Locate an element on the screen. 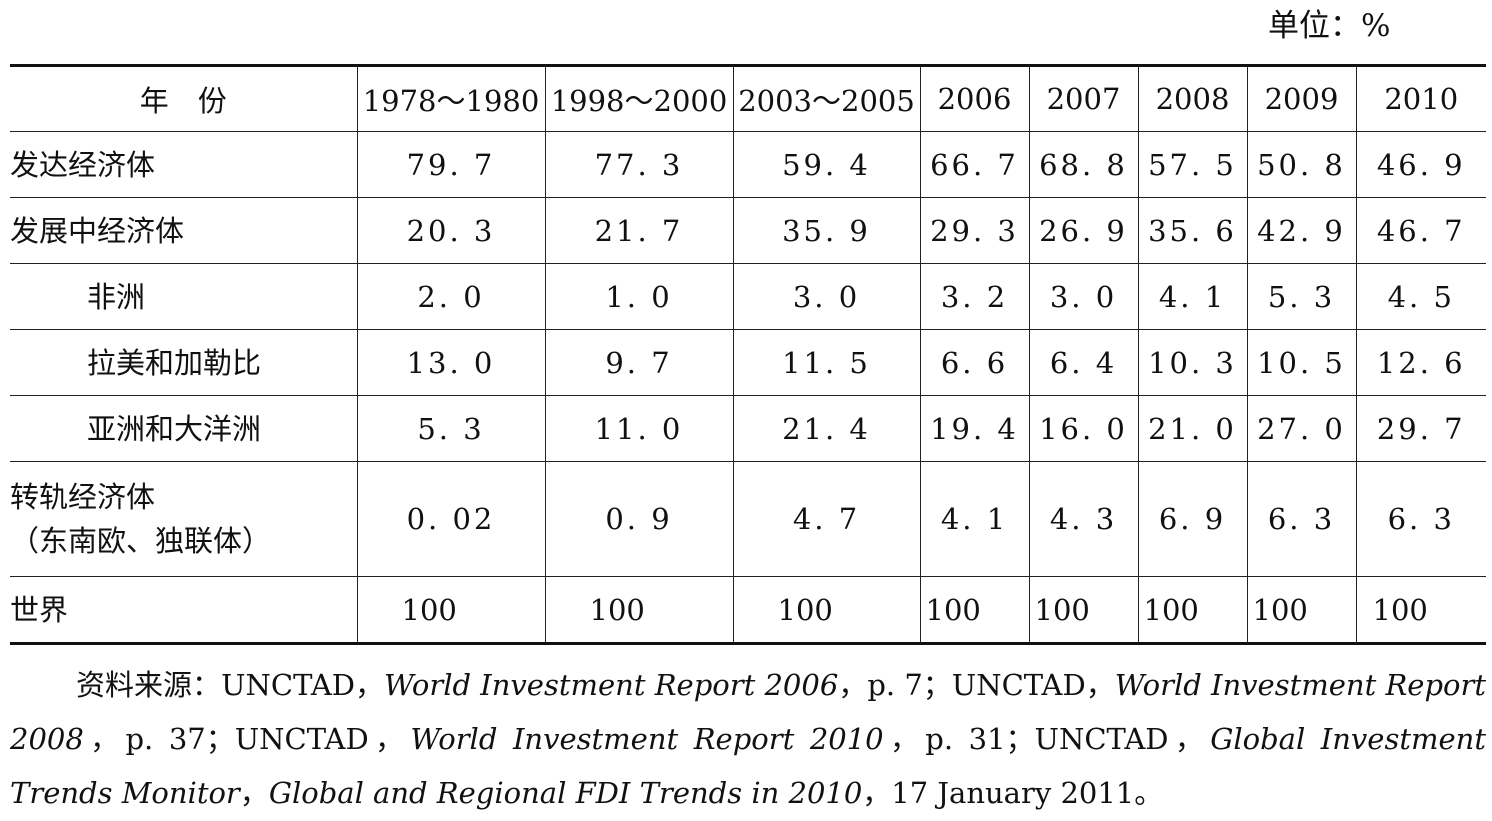  table-cell: 3. 2 is located at coordinates (974, 296).